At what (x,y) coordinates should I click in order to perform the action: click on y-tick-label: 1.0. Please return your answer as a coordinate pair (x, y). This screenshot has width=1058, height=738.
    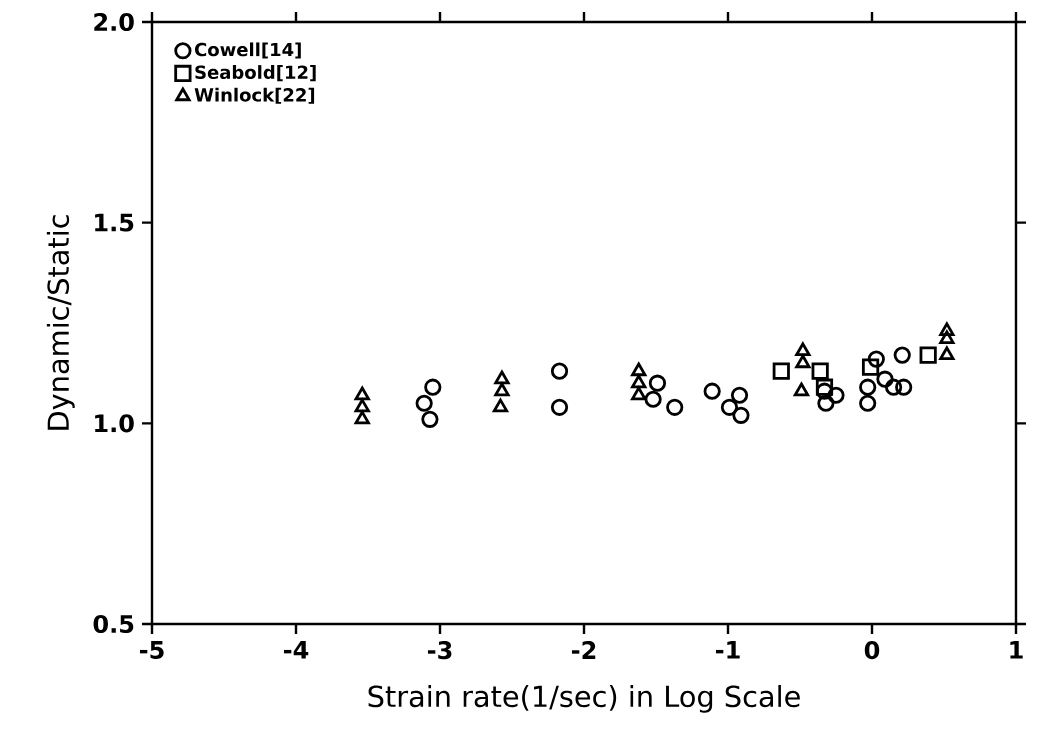
    Looking at the image, I should click on (114, 423).